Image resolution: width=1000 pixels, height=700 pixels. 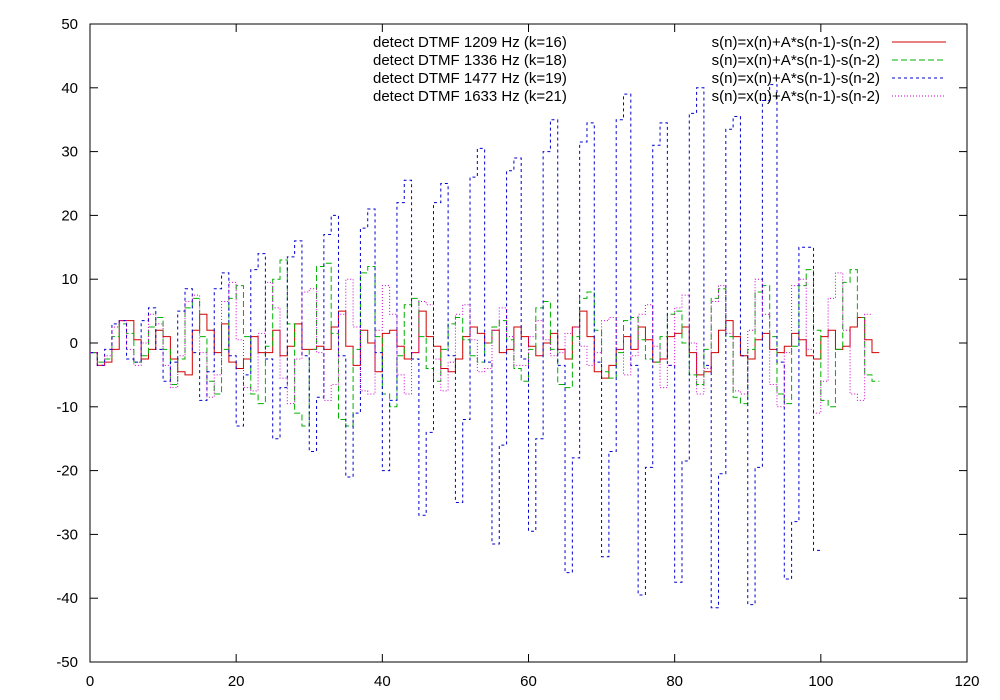 I want to click on x-tick-label: 60, so click(x=528, y=681).